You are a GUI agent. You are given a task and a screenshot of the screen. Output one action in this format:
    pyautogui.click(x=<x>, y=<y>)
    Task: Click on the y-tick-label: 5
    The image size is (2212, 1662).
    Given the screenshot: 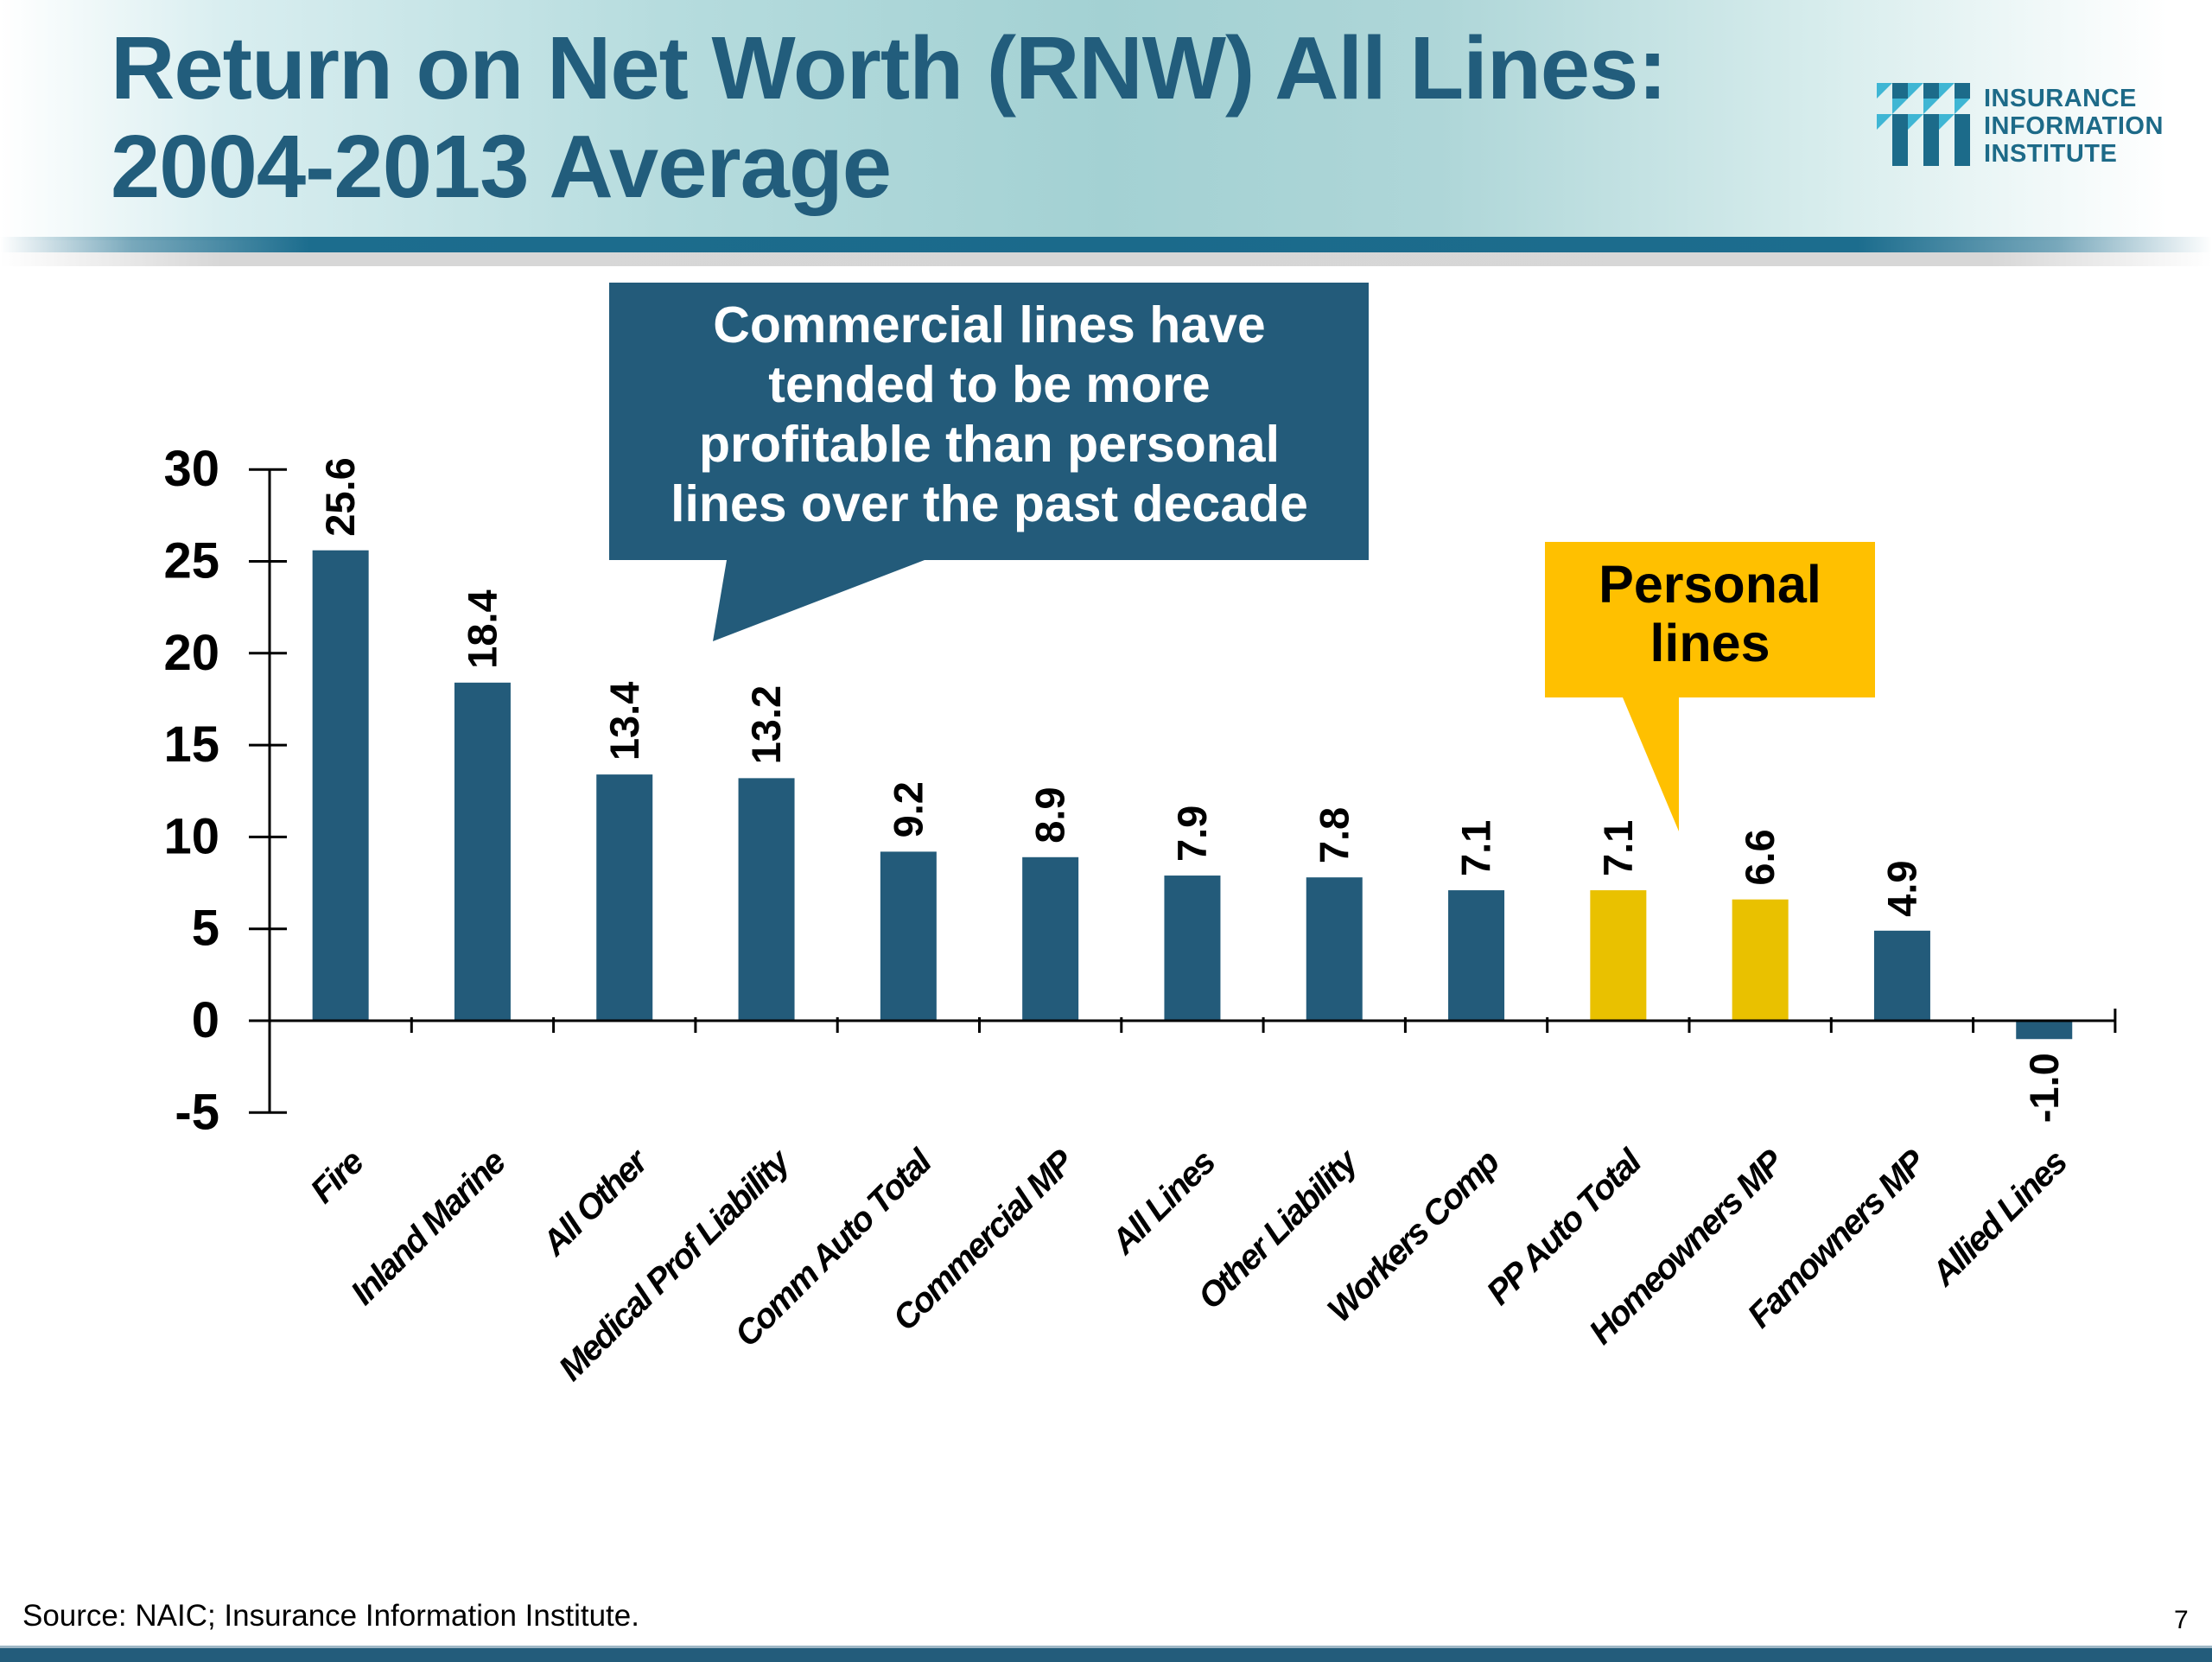 What is the action you would take?
    pyautogui.click(x=205, y=929)
    